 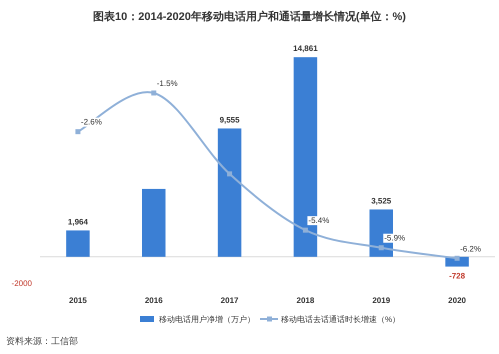 What do you see at coordinates (154, 300) in the screenshot?
I see `x-tick-label: 2016` at bounding box center [154, 300].